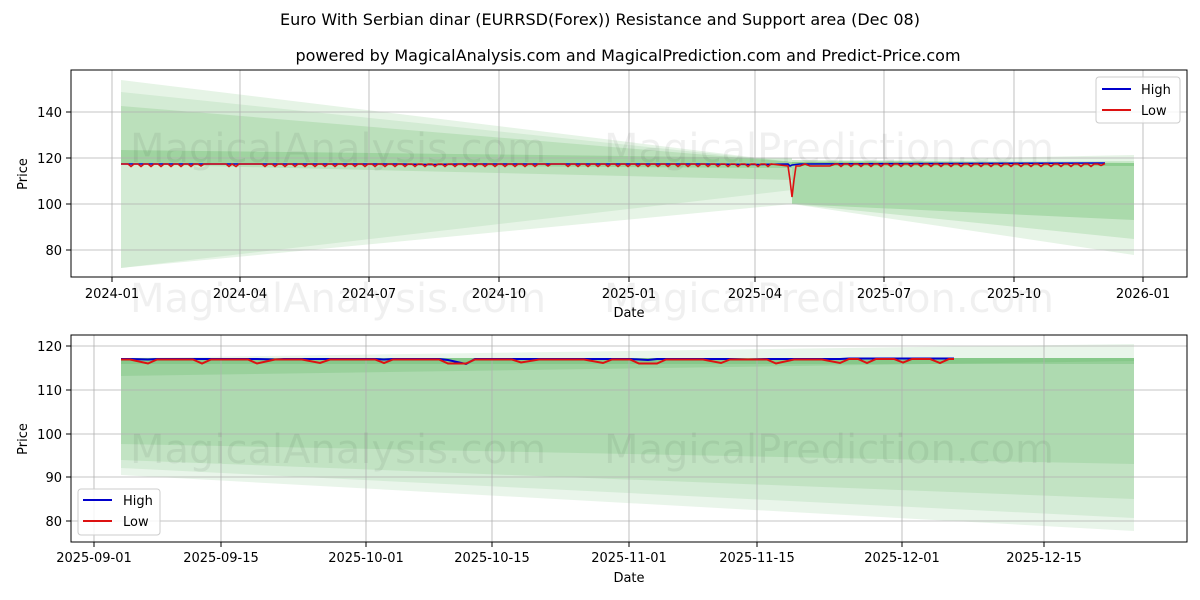  Describe the element at coordinates (366, 558) in the screenshot. I see `bottom-xtick: 2025-10-01` at that location.